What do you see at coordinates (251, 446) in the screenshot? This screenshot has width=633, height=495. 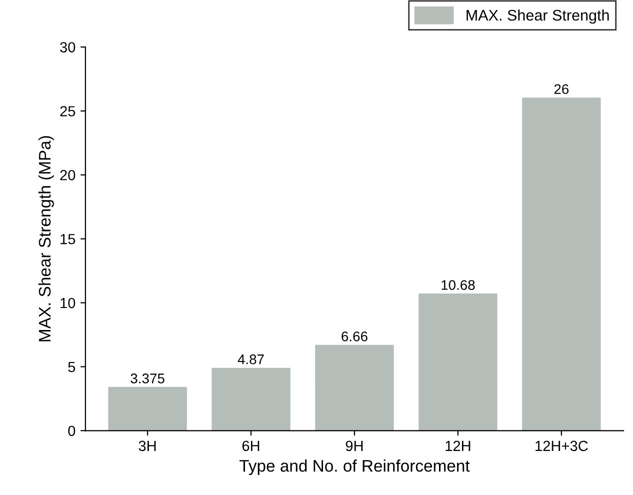 I see `x-tick-label: 6H` at bounding box center [251, 446].